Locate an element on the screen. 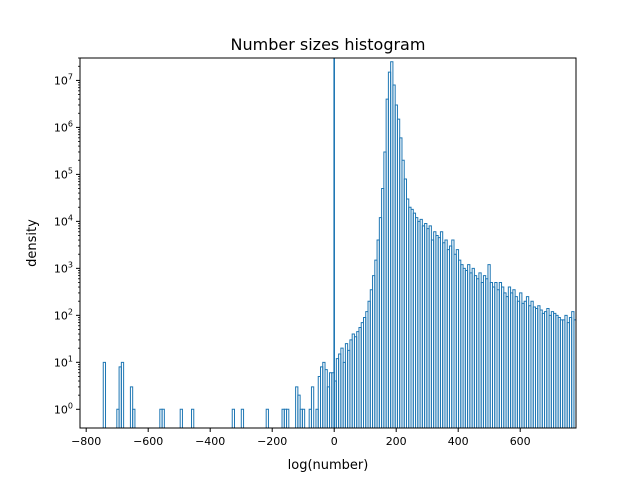 The height and width of the screenshot is (480, 640). y-tick-label: 10¹ is located at coordinates (63, 361).